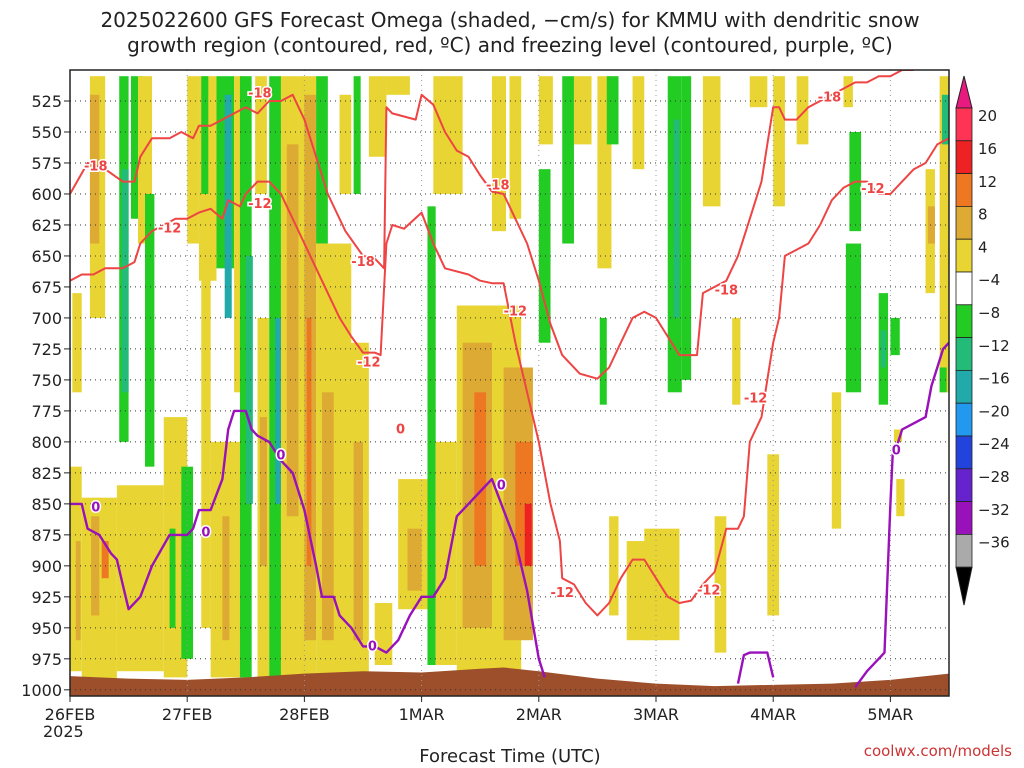 The height and width of the screenshot is (768, 1024). Describe the element at coordinates (46, 287) in the screenshot. I see `y-tick-label: 675` at that location.